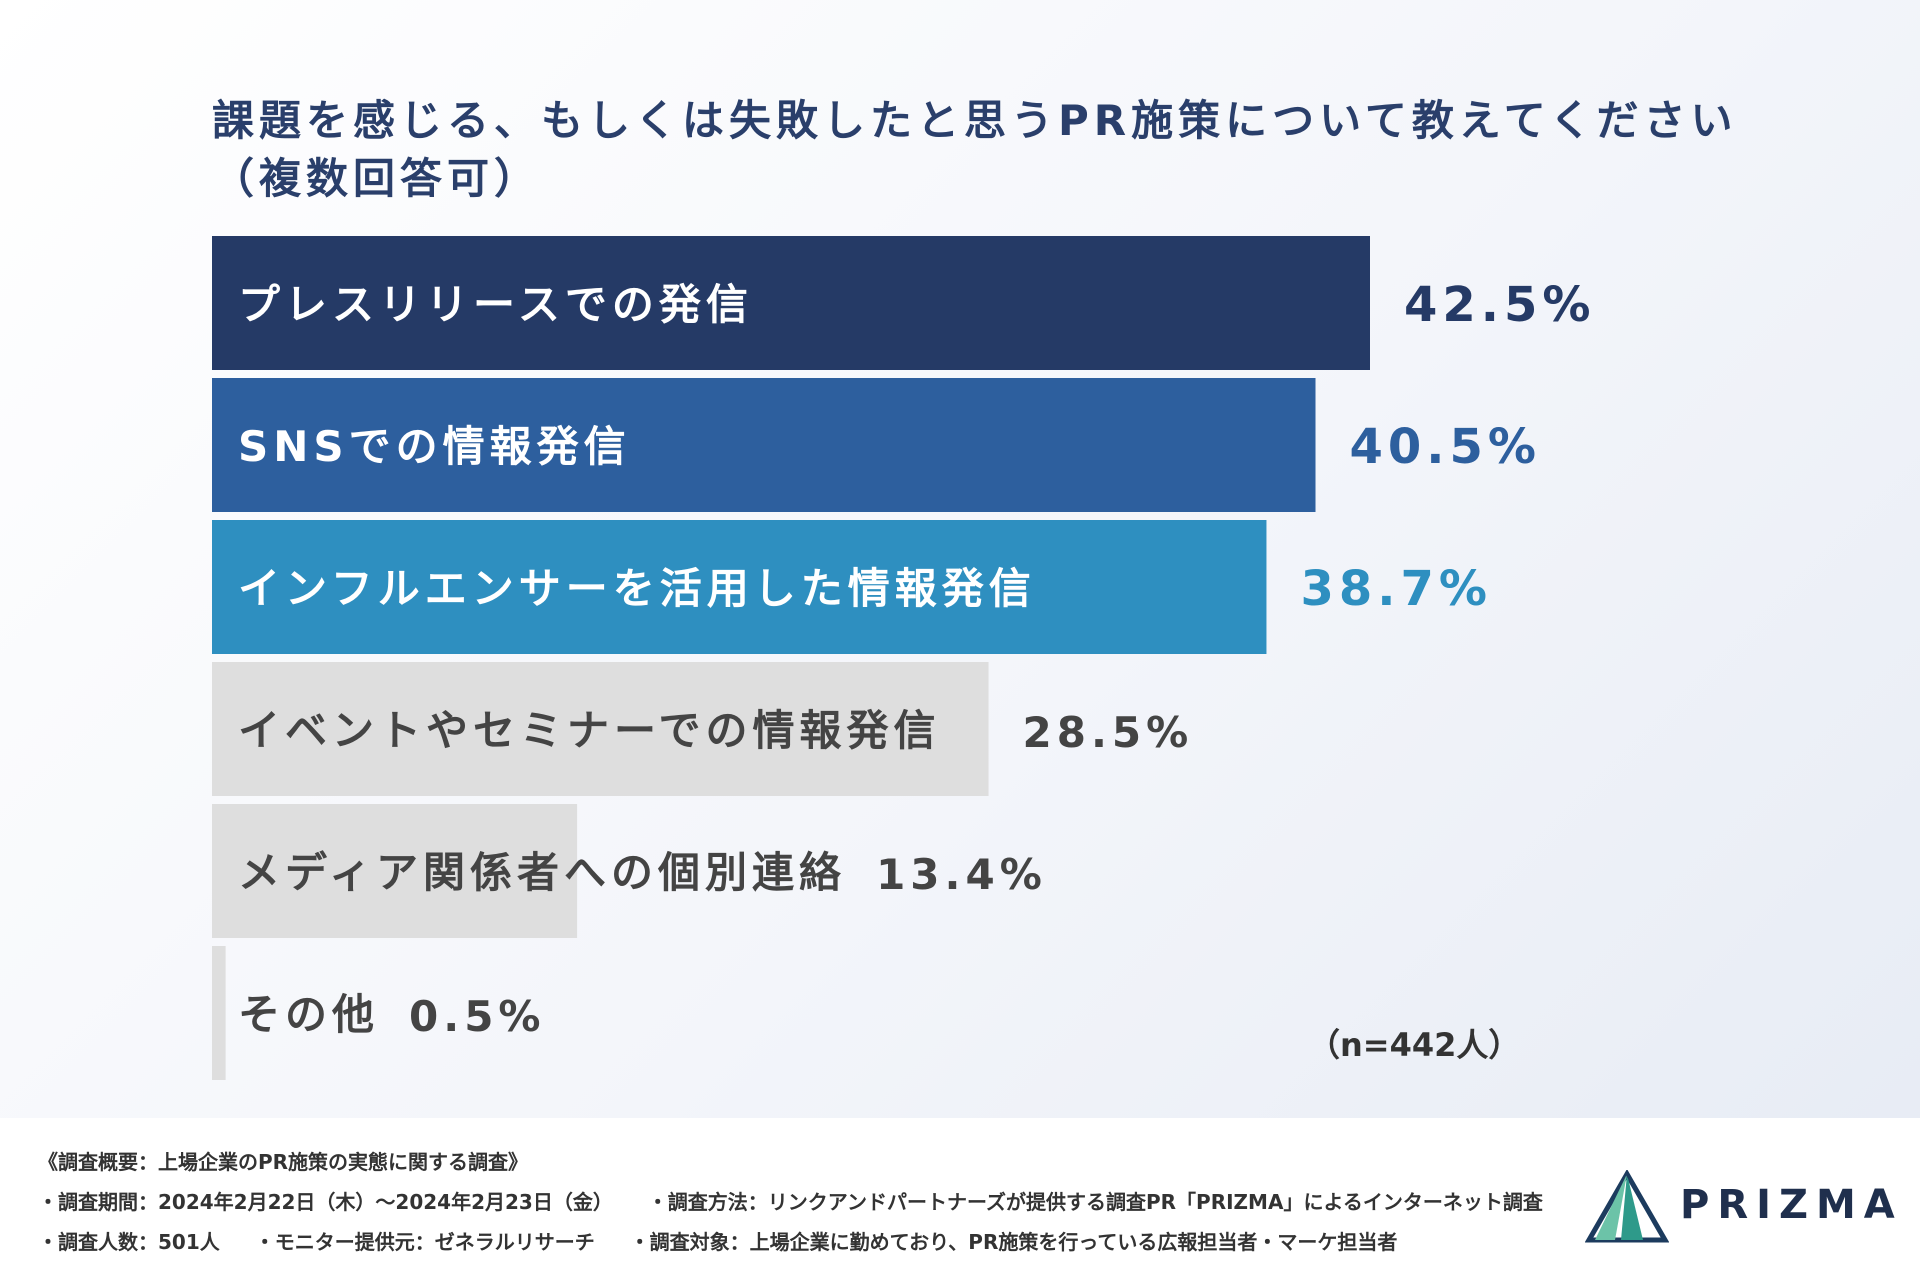 The height and width of the screenshot is (1280, 1920). What do you see at coordinates (1500, 305) in the screenshot?
I see `value-label-1: 42.5%` at bounding box center [1500, 305].